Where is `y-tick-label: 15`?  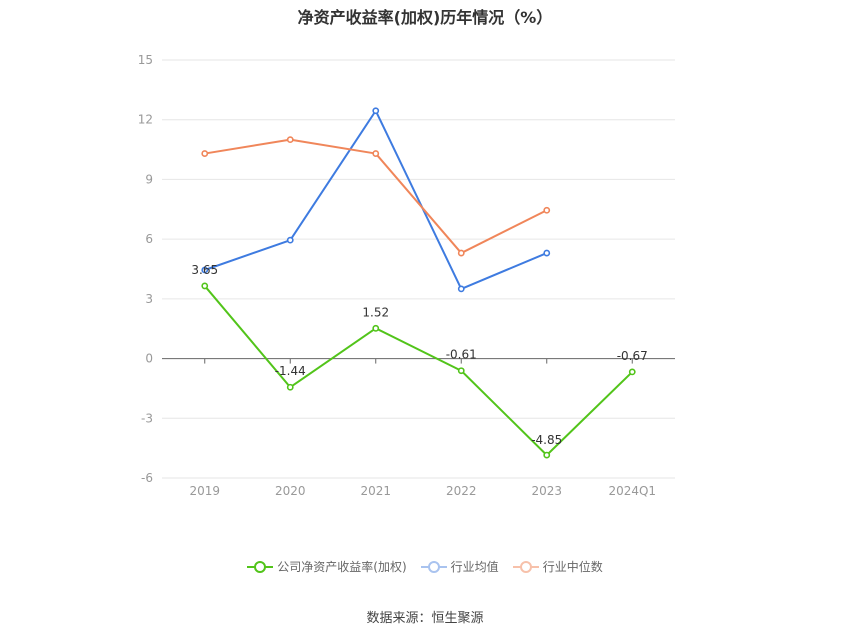
y-tick-label: 15 is located at coordinates (145, 60).